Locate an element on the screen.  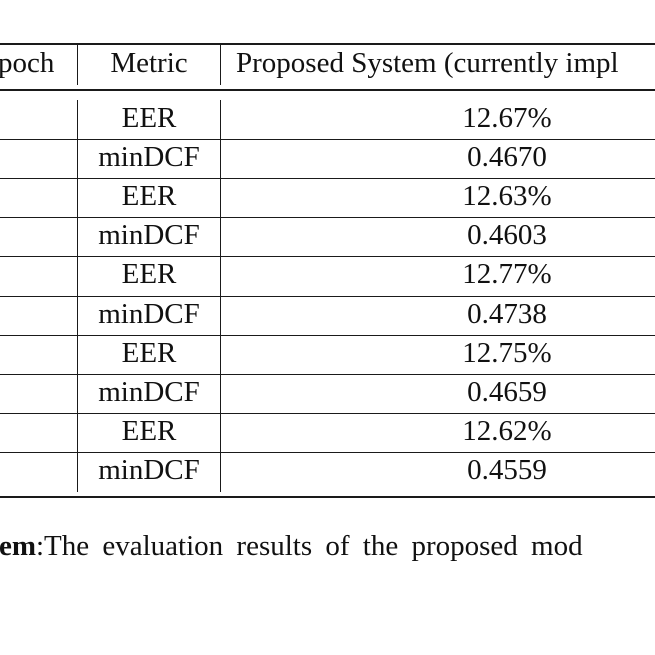
caption-label: stem is located at coordinates (18, 546).